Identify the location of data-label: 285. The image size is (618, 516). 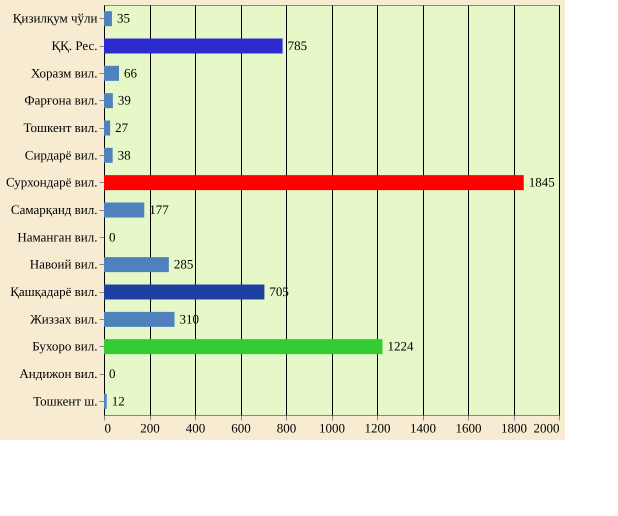
(184, 264).